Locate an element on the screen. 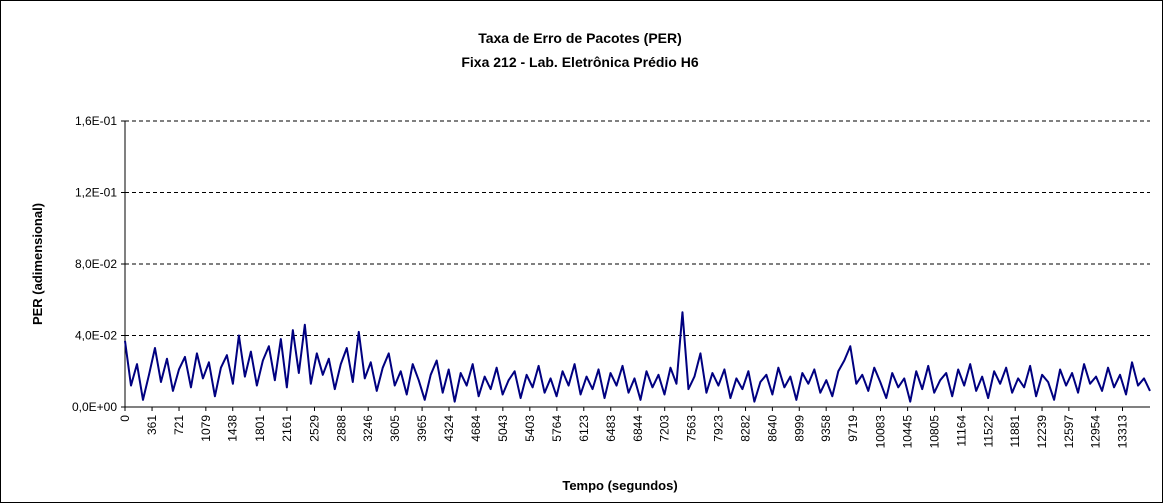 This screenshot has height=503, width=1163. x-tick-label: 1438 is located at coordinates (233, 428).